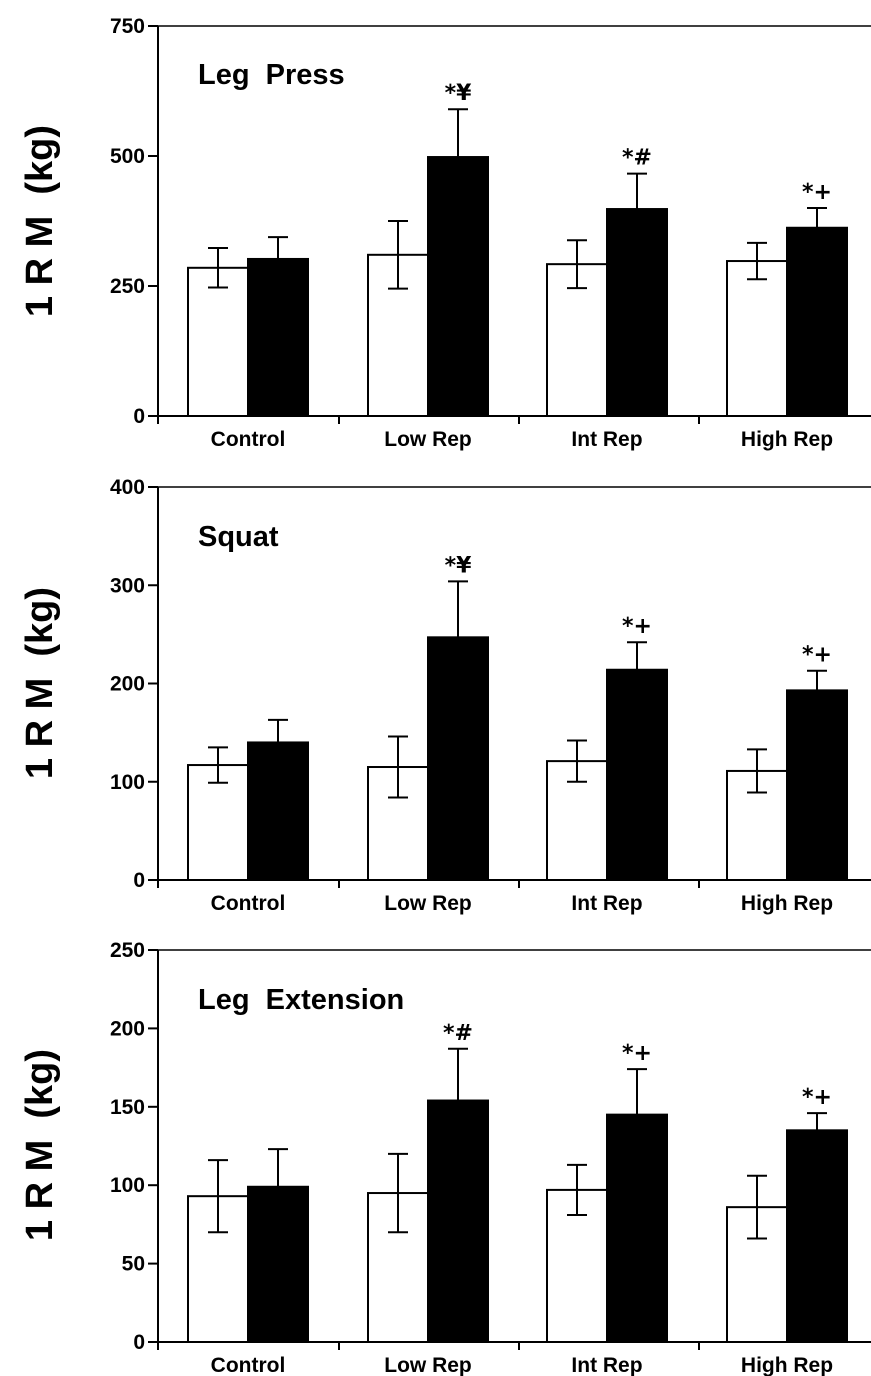 This screenshot has width=871, height=1376. I want to click on bar-open-int-rep, so click(577, 340).